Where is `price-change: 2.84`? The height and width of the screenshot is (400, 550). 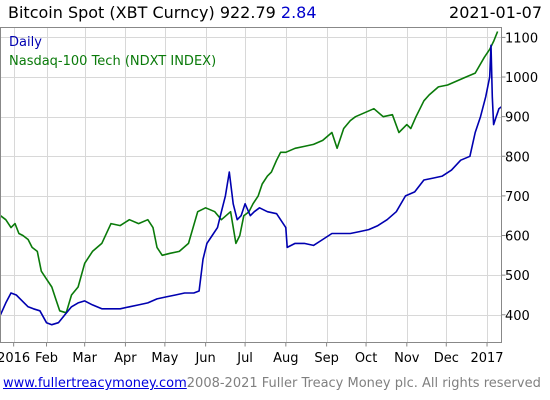 price-change: 2.84 is located at coordinates (298, 12).